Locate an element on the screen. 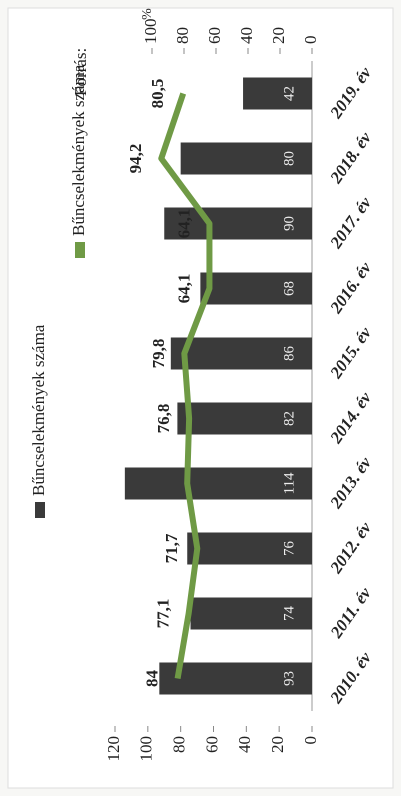 This screenshot has height=796, width=401. y-tick-label: 0 is located at coordinates (310, 740).